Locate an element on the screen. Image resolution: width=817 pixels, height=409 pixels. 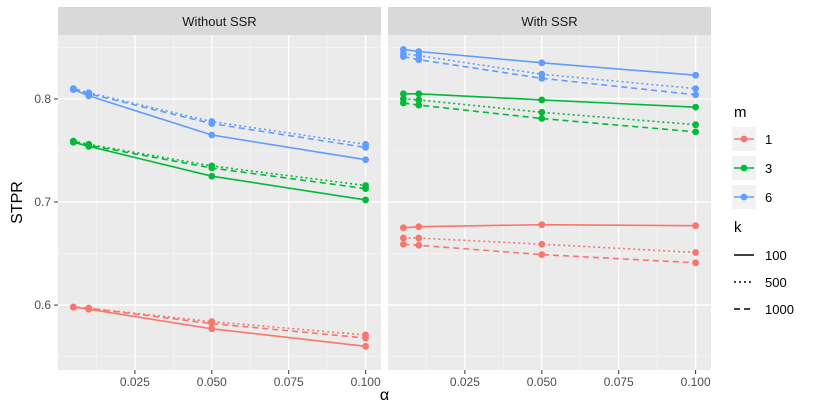
series-line-m6-k1000 is located at coordinates (219, 118).